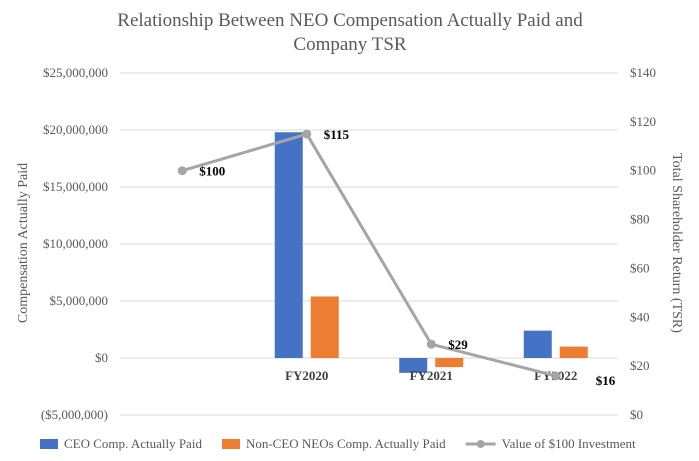 This screenshot has height=461, width=699. Describe the element at coordinates (640, 365) in the screenshot. I see `right-tick-label: $20` at that location.